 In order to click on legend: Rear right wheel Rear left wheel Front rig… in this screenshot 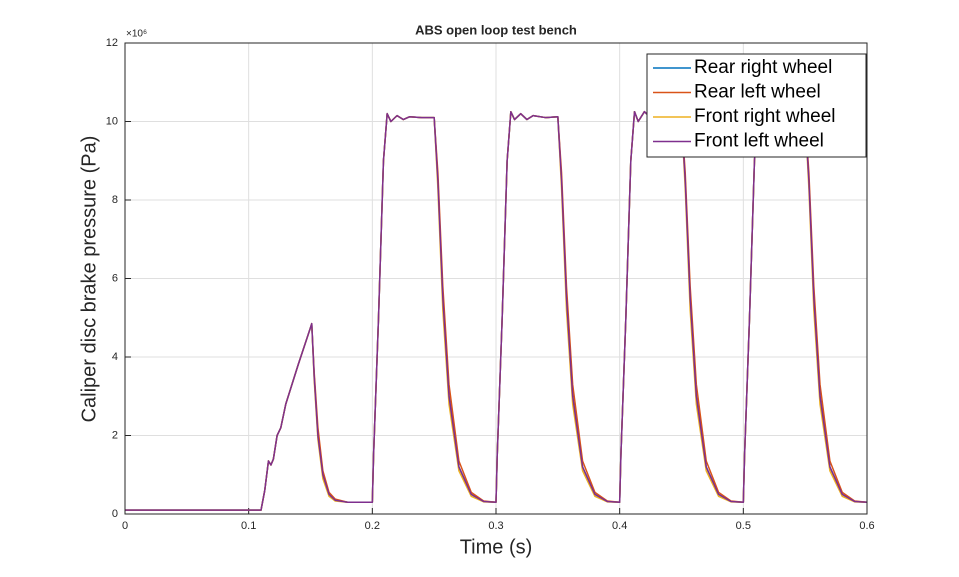, I will do `click(756, 105)`.